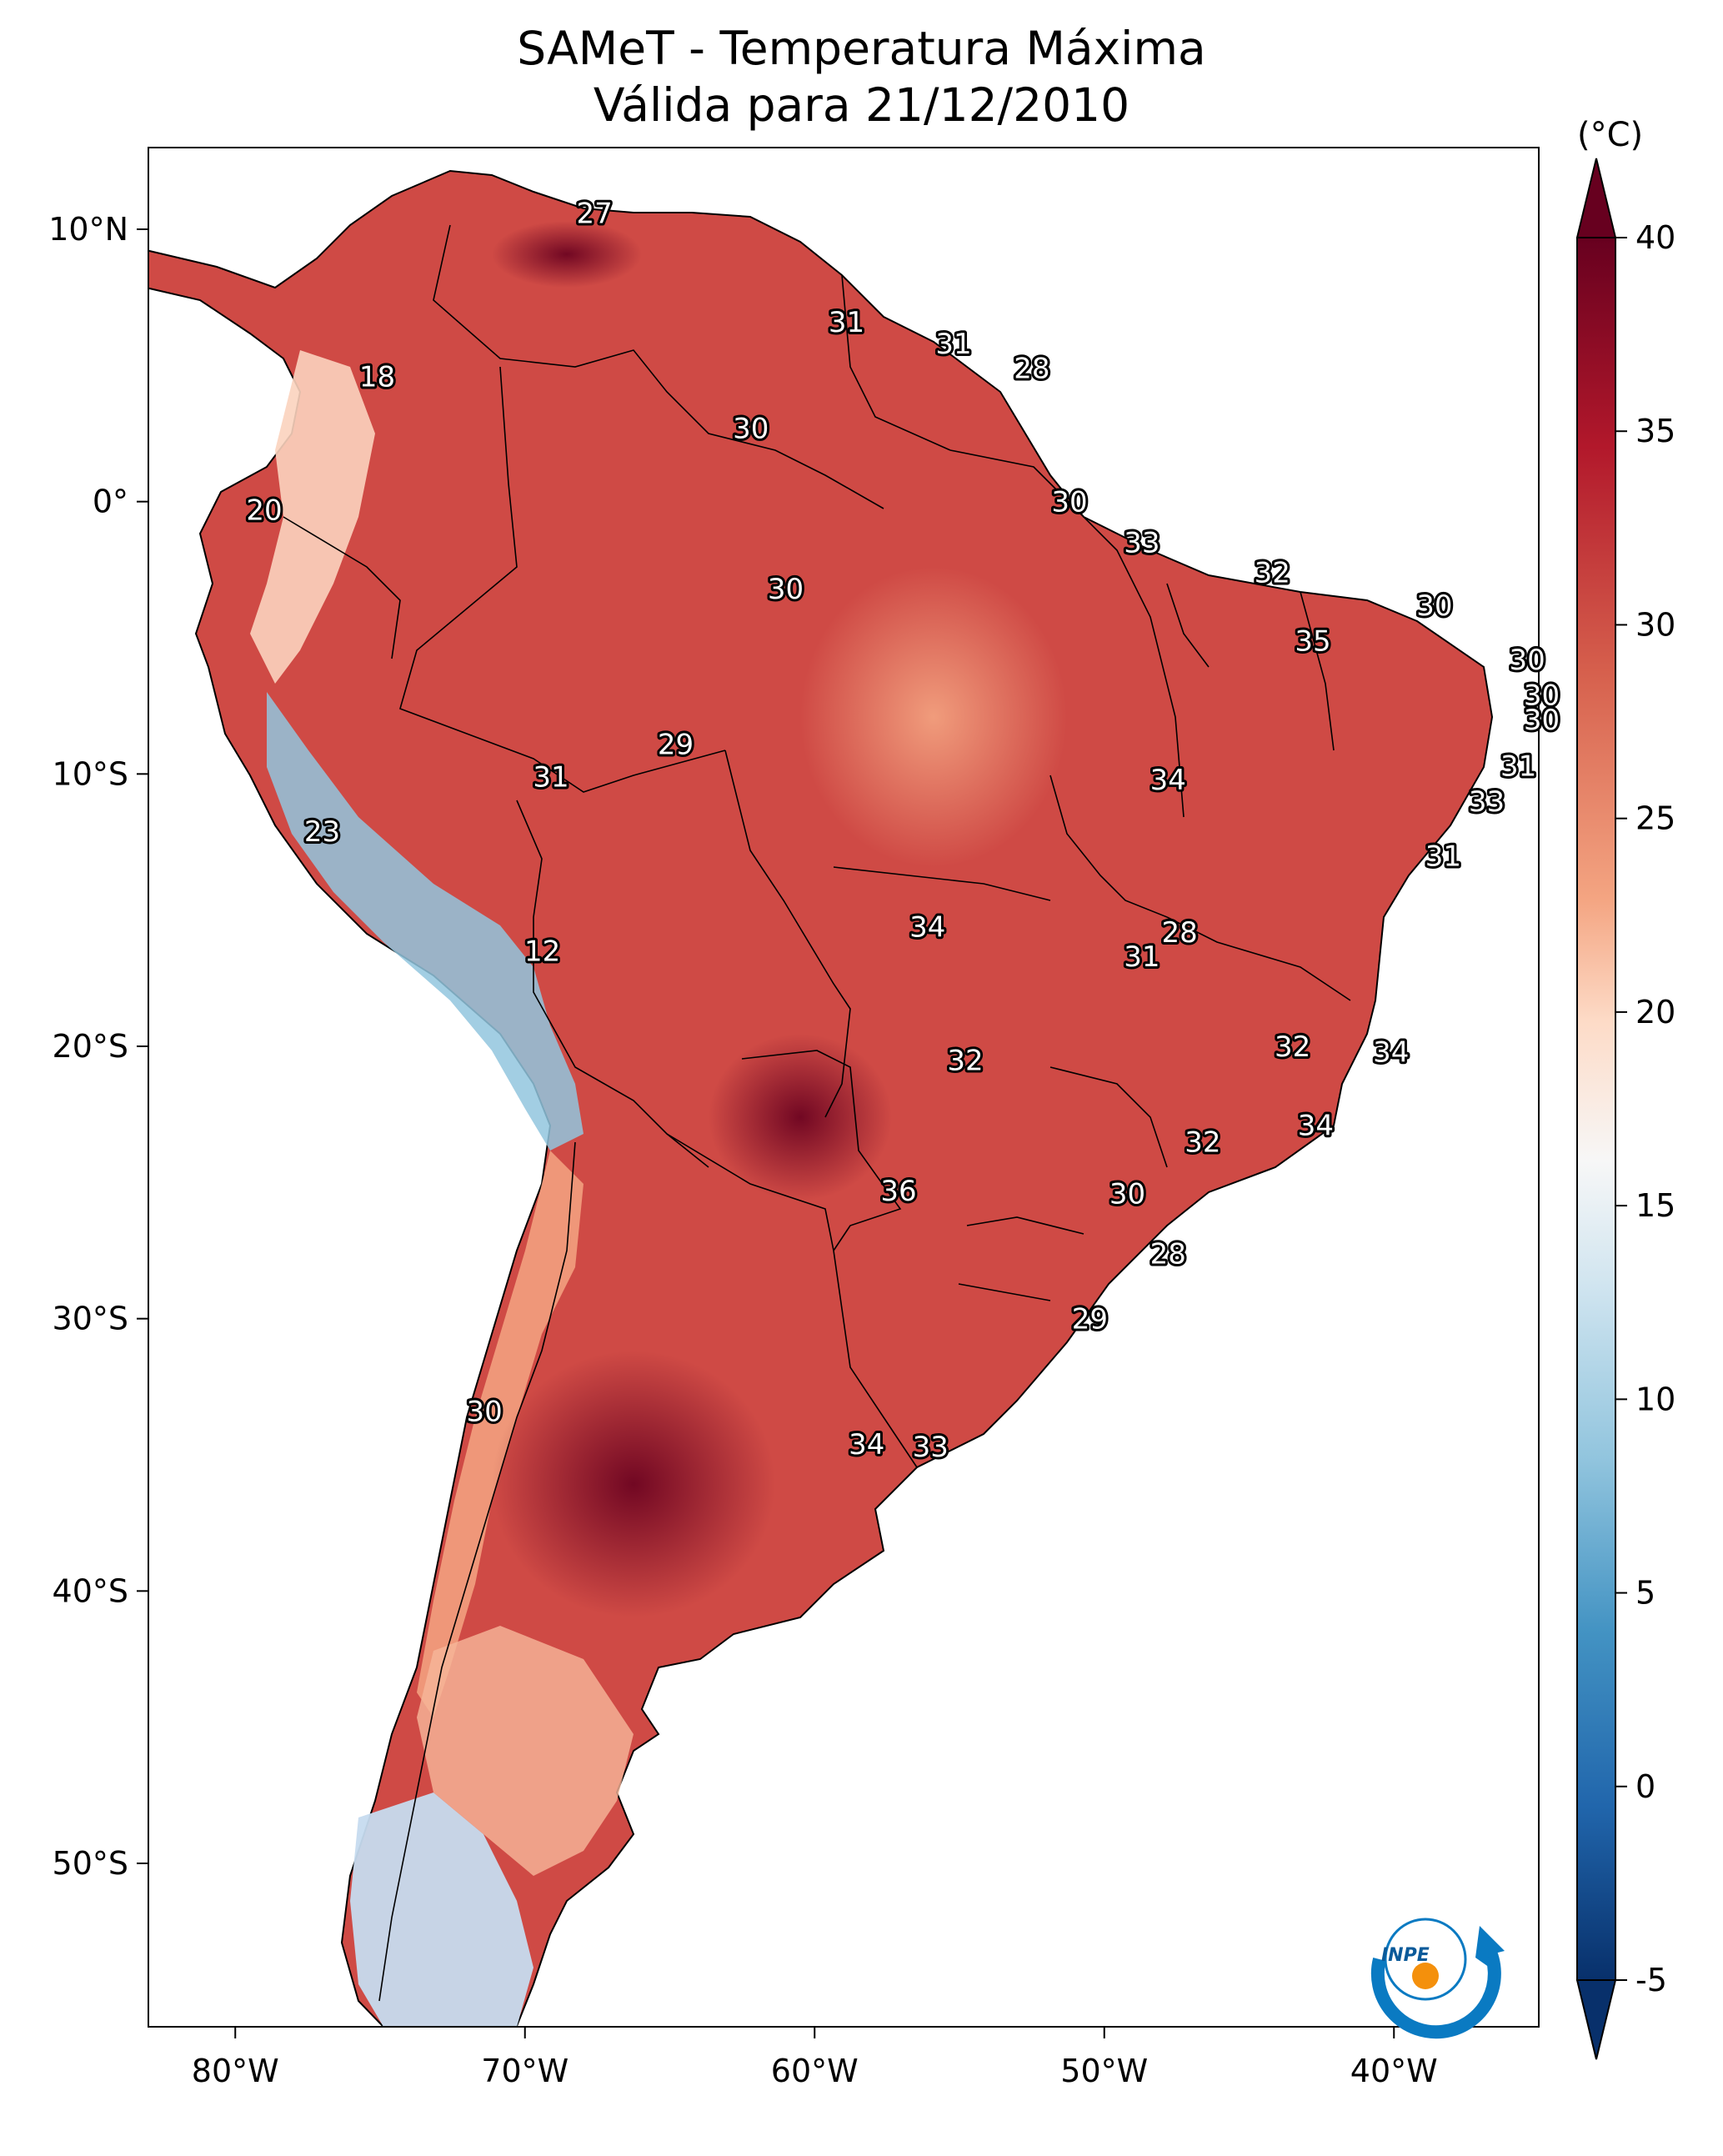  I want to click on lon-tick-label: 50°W, so click(1104, 2071).